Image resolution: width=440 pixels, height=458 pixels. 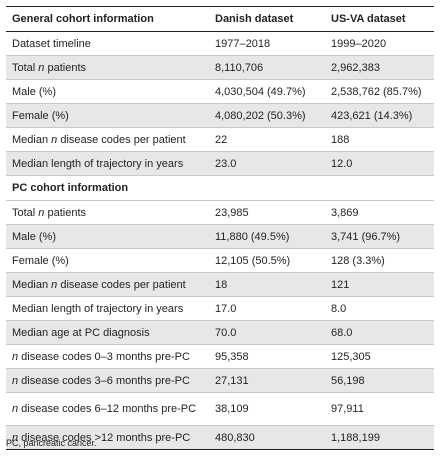 I want to click on row-label: n disease codes >12 months pre-PC, so click(x=107, y=437).